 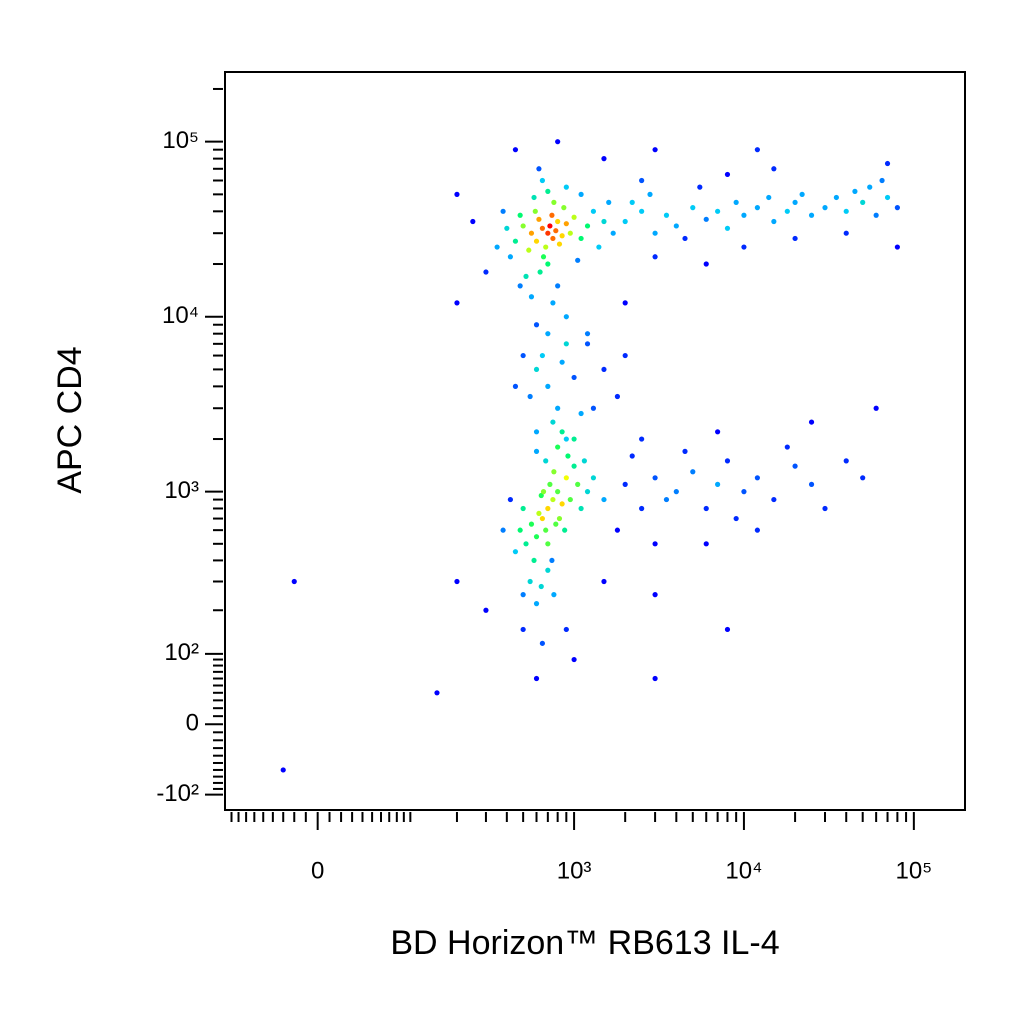 I want to click on x-tick-label: 0, so click(x=317, y=870).